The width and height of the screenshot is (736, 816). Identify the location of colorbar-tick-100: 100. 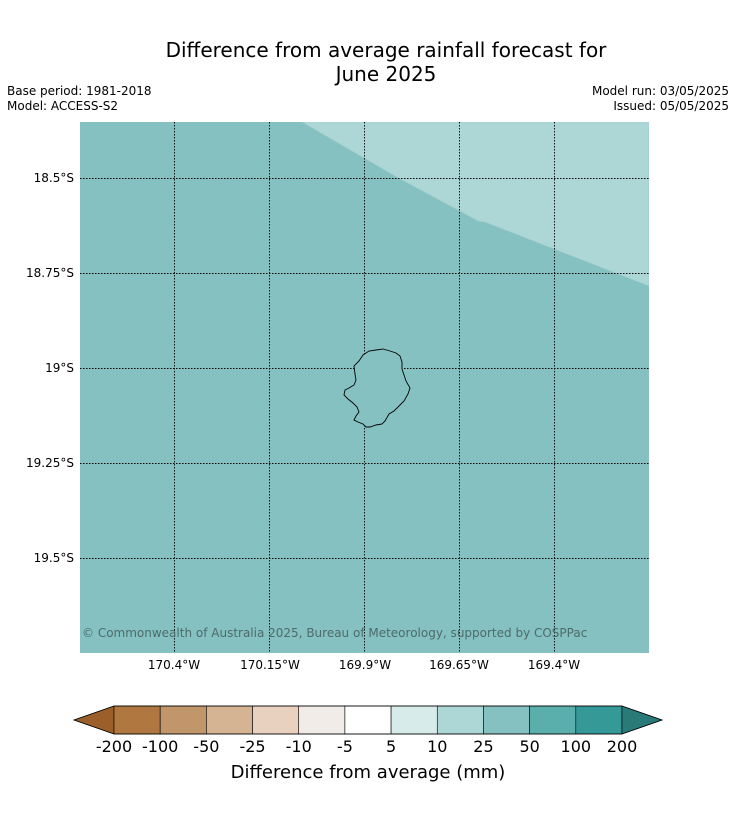
(576, 746).